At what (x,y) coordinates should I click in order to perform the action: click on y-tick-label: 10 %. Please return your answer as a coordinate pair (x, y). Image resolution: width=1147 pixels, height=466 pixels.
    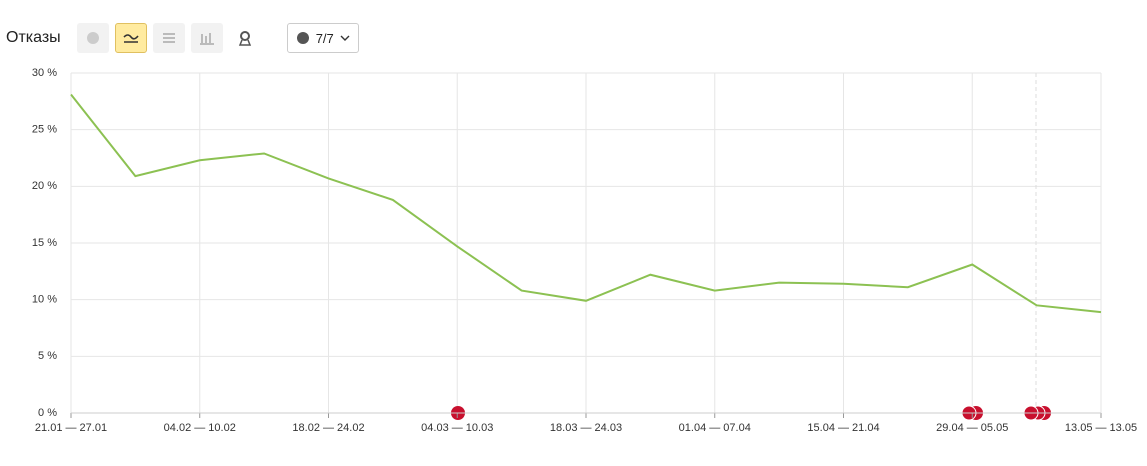
    Looking at the image, I should click on (44, 300).